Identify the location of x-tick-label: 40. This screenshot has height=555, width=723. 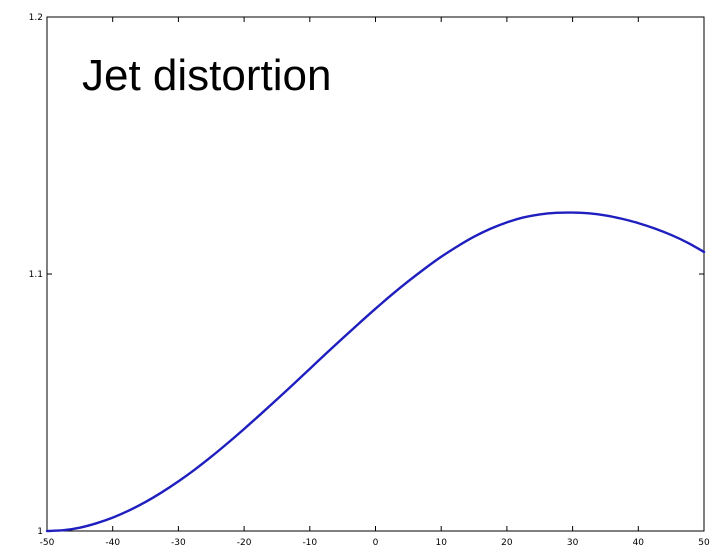
(639, 543).